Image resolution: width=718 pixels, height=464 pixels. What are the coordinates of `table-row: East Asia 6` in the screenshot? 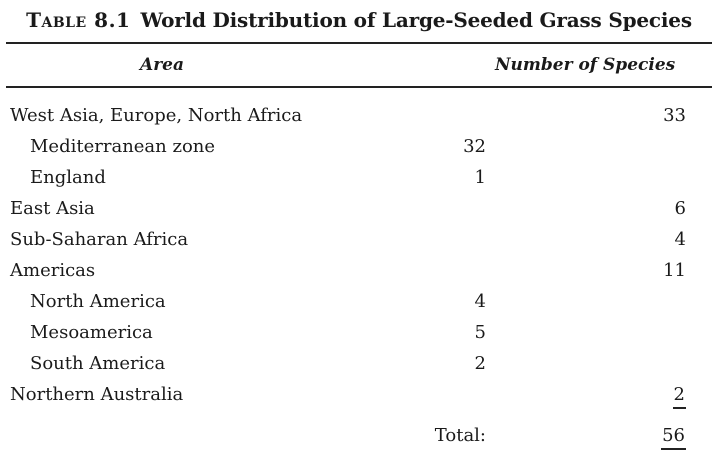 It's located at (359, 208).